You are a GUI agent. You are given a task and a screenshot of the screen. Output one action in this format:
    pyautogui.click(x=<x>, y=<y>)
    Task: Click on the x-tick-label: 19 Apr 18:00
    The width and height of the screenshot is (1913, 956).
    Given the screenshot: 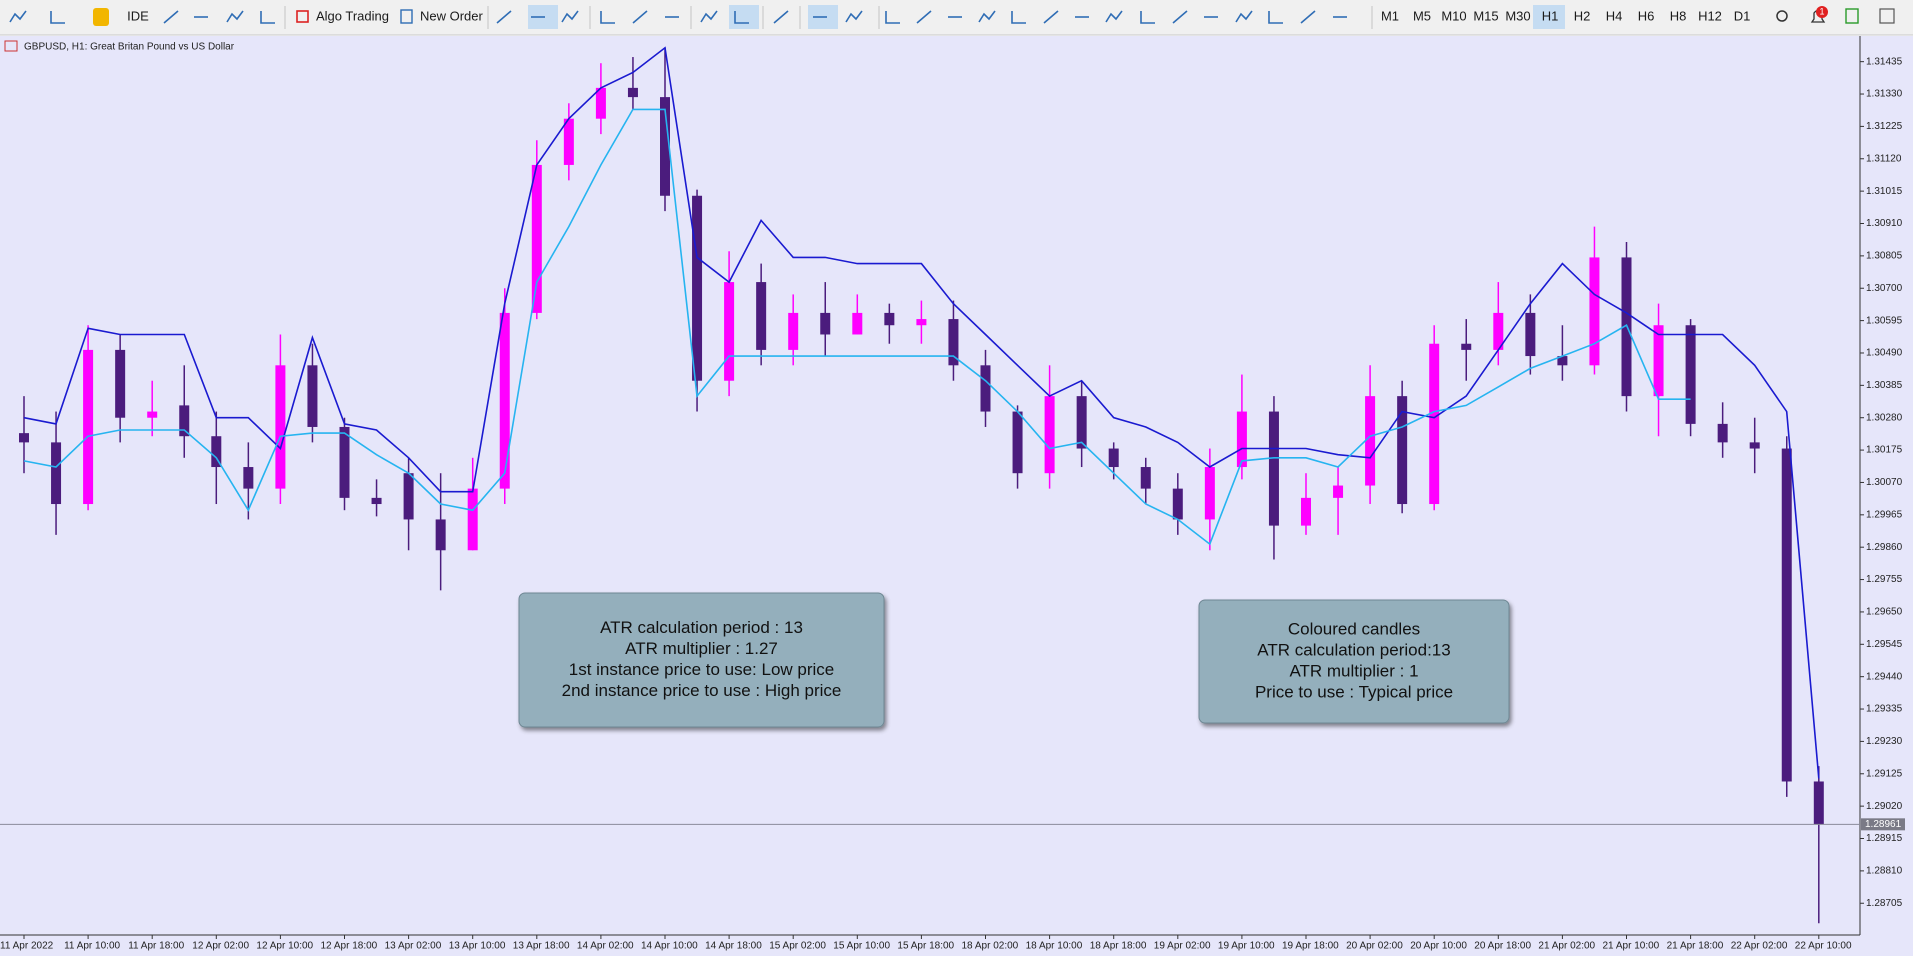 What is the action you would take?
    pyautogui.click(x=1310, y=946)
    